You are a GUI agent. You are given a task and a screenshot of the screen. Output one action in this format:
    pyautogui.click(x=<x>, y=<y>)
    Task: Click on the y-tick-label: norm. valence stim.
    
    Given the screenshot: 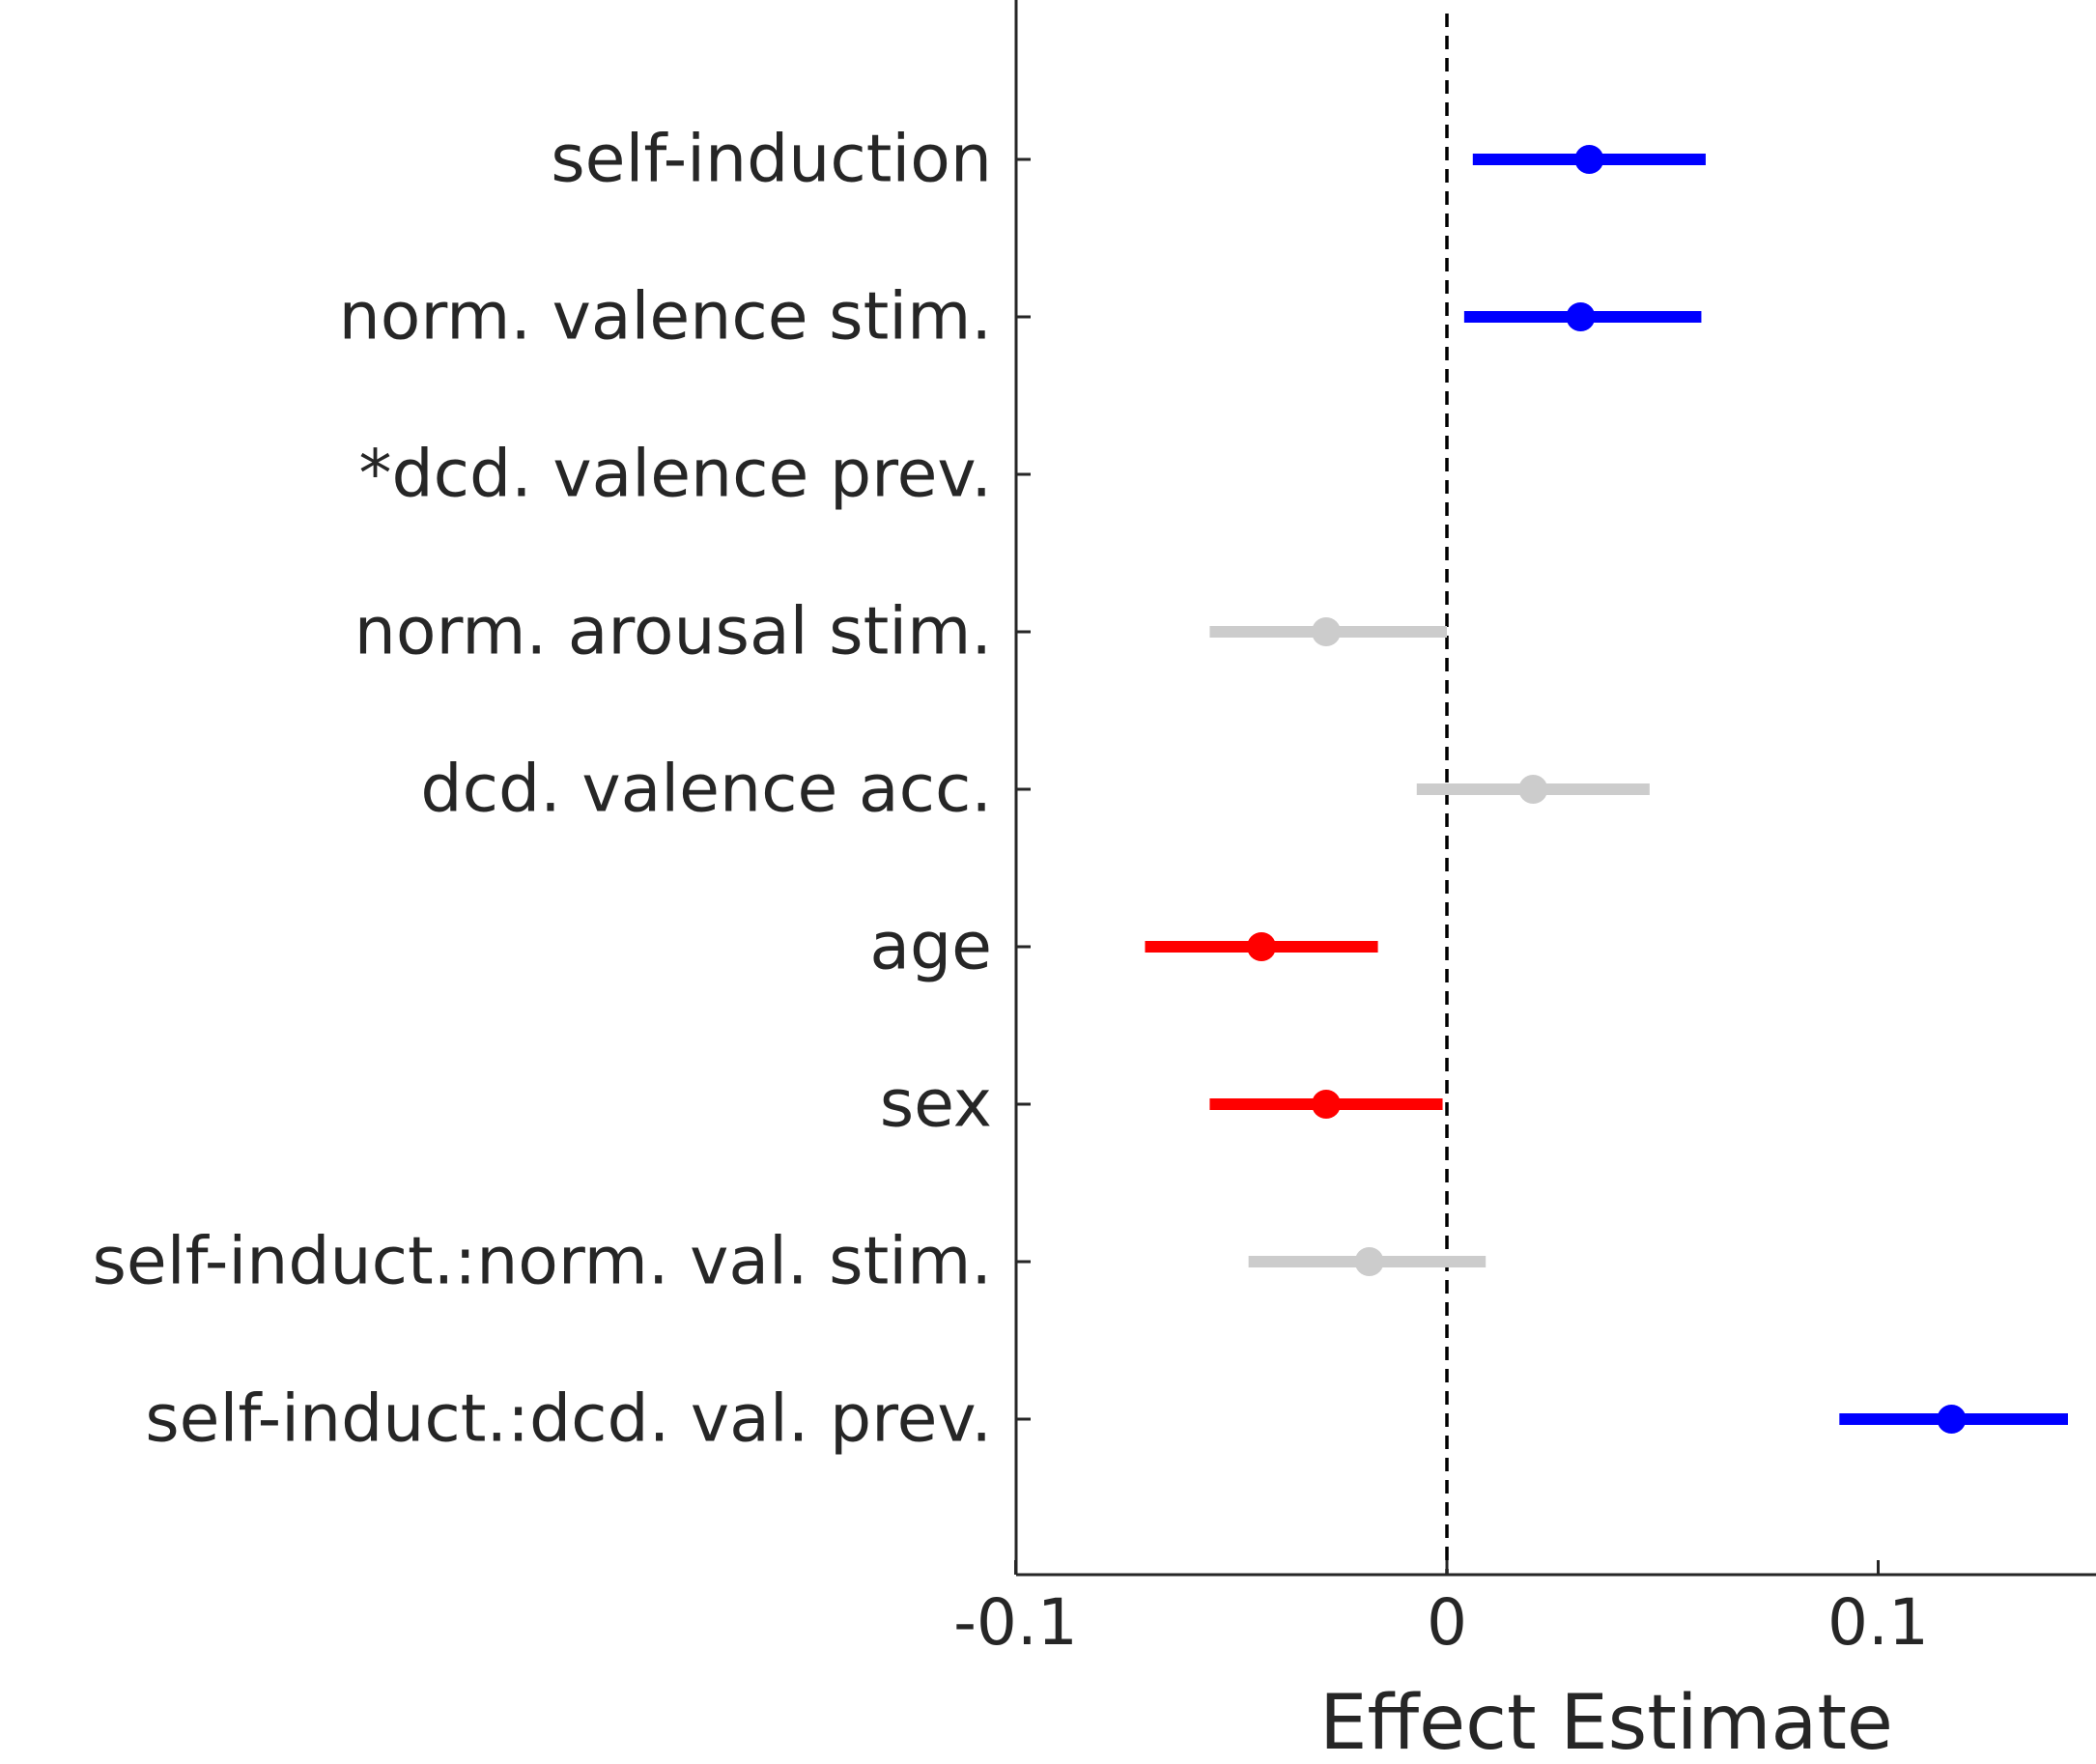 What is the action you would take?
    pyautogui.click(x=665, y=317)
    